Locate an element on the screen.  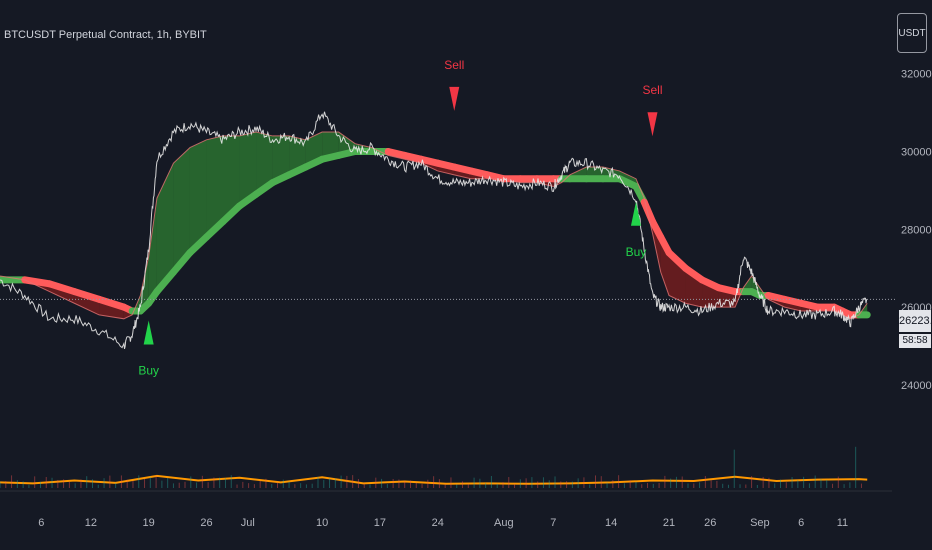
x-tick-label: 24 is located at coordinates (438, 523).